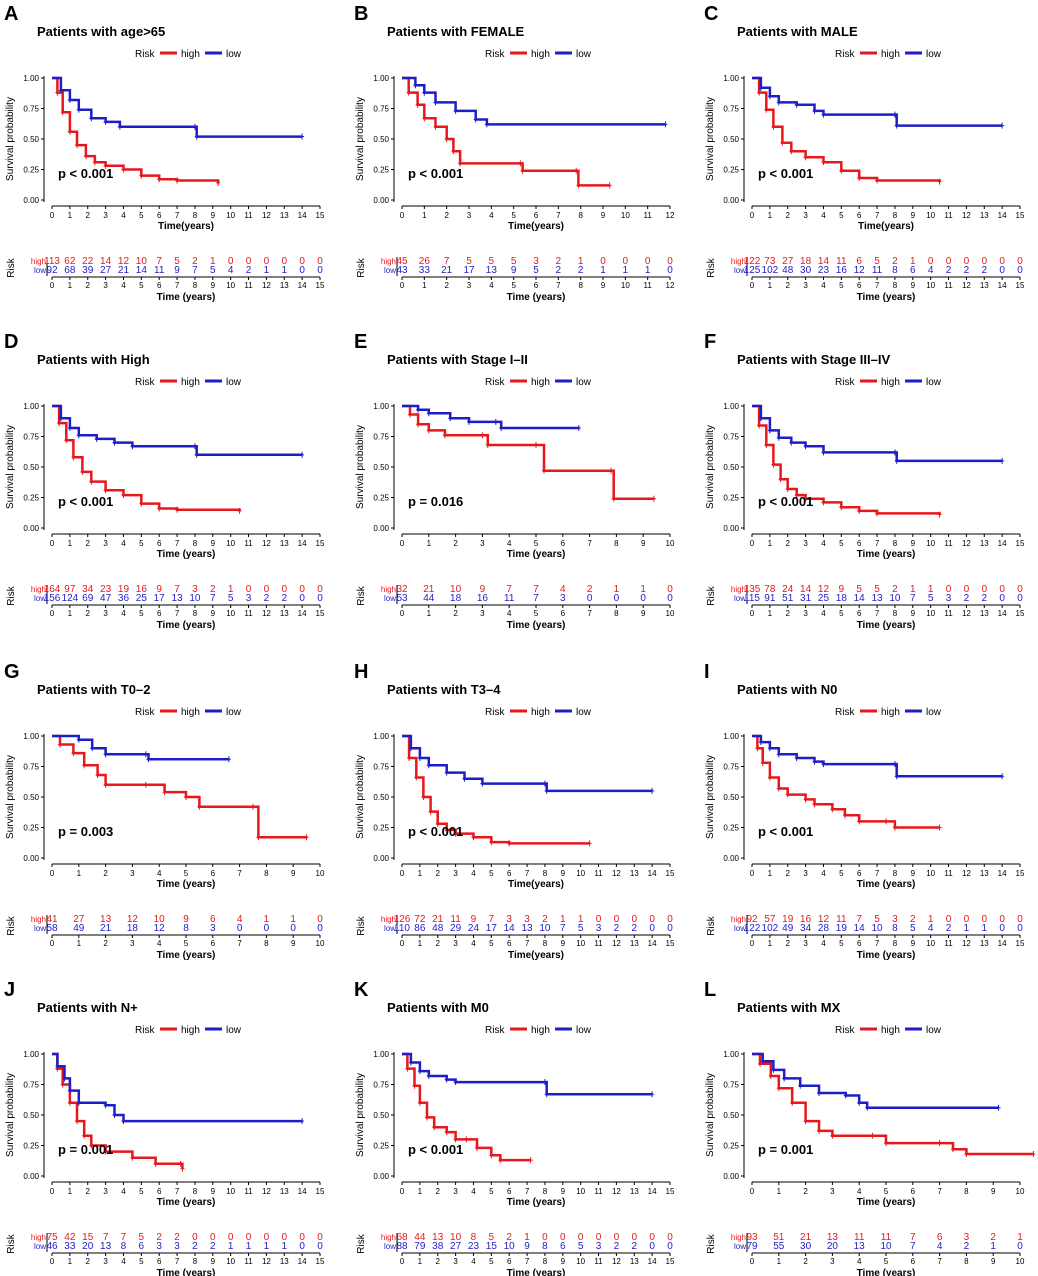 The width and height of the screenshot is (1038, 1276). What do you see at coordinates (824, 261) in the screenshot?
I see `risk-count-high: 14` at bounding box center [824, 261].